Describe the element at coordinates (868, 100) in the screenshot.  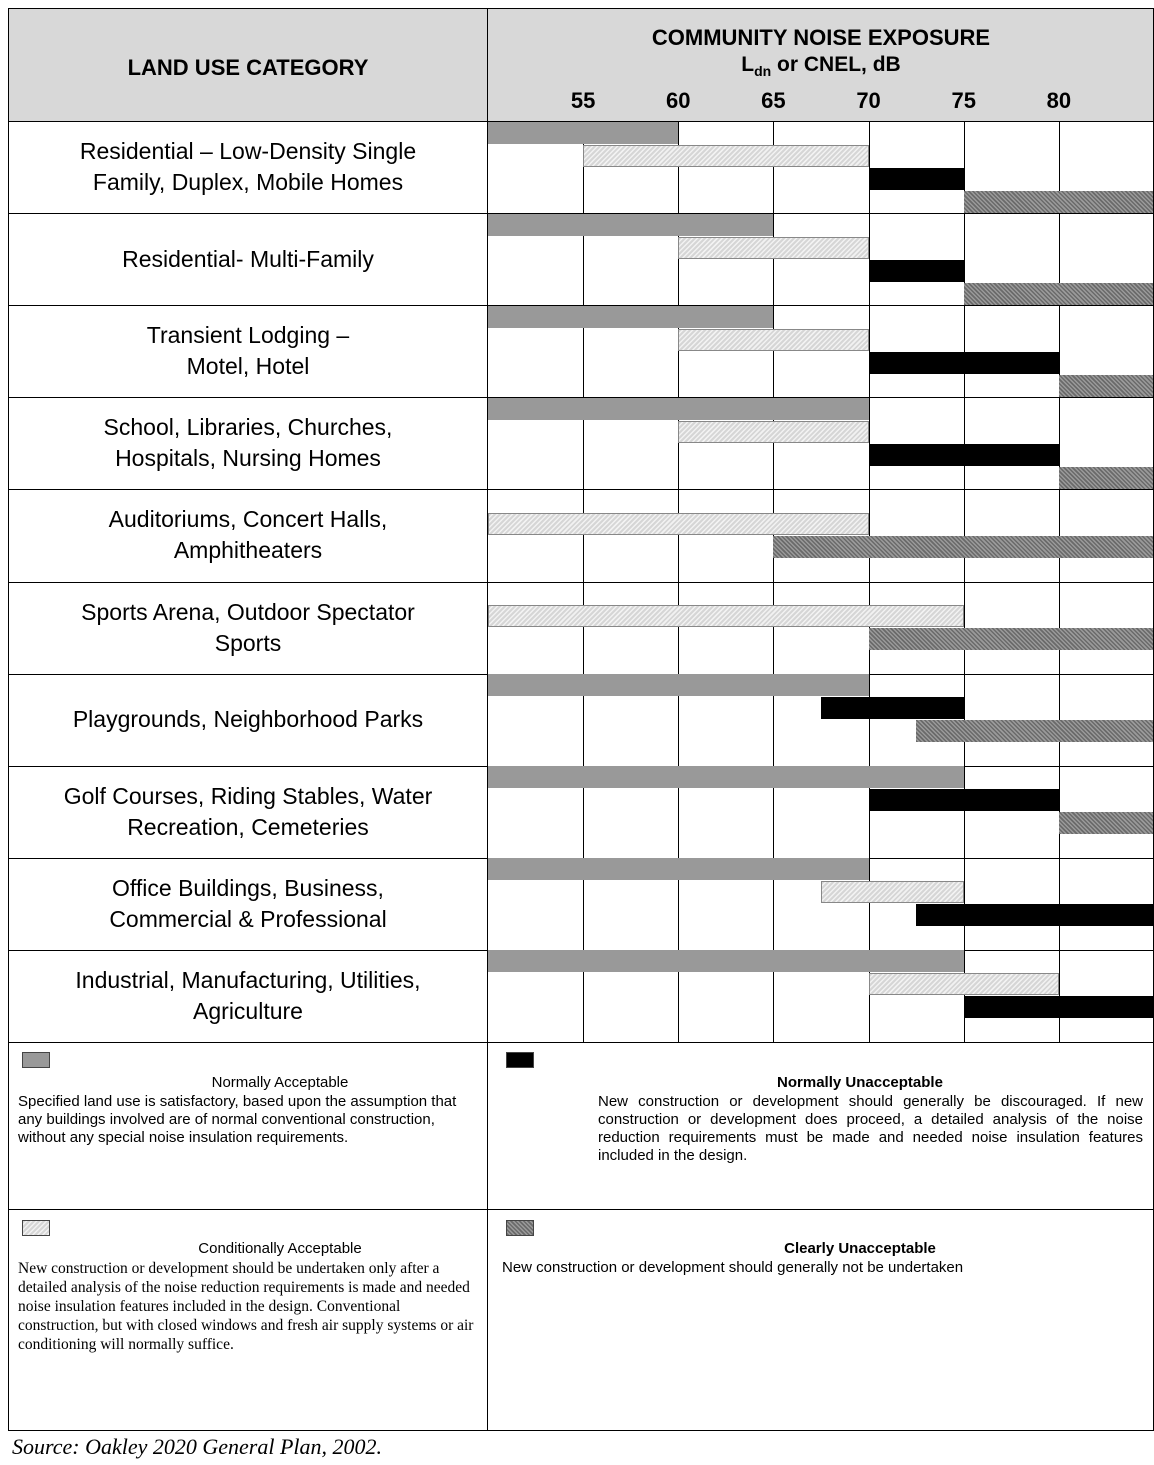
I see `x-tick-label: 70` at that location.